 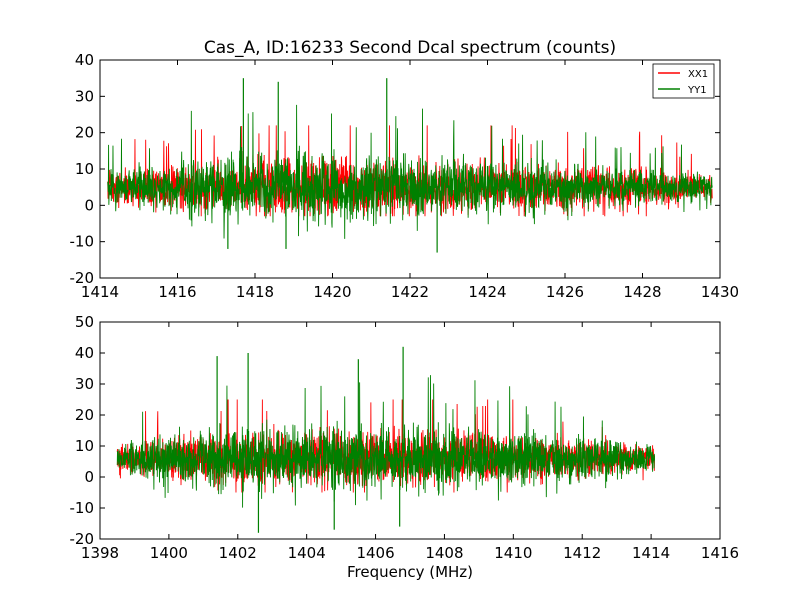 I want to click on x-tick-label: 1402, so click(x=238, y=553).